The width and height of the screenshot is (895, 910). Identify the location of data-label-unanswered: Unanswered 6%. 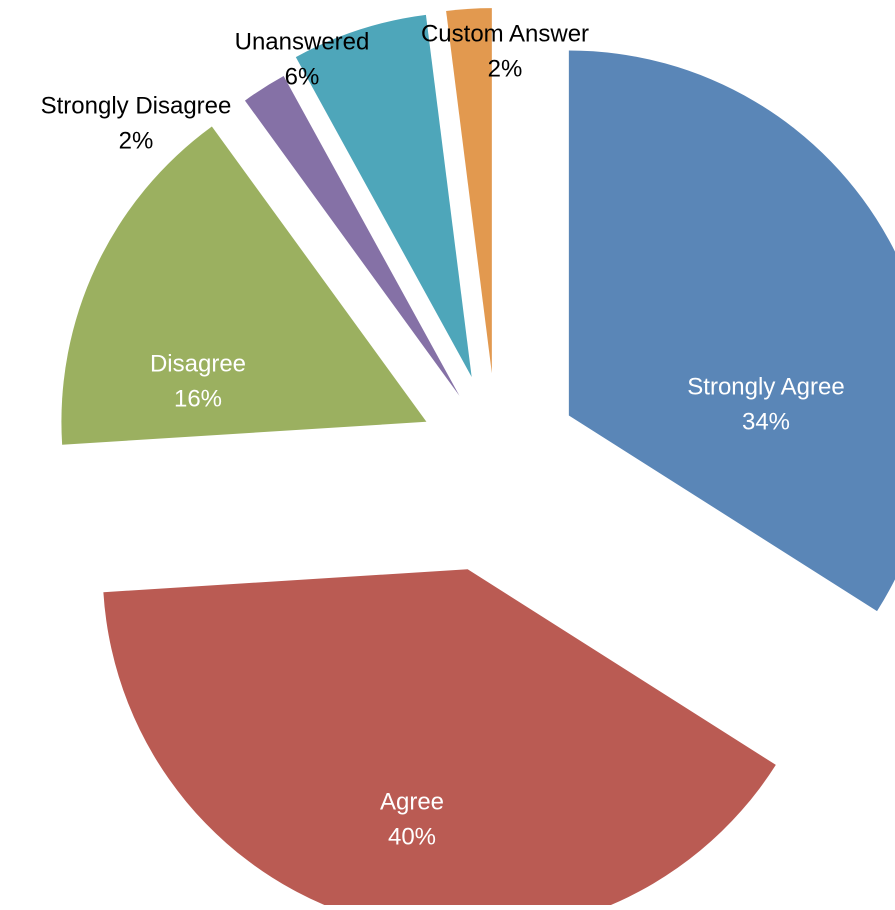
(302, 59).